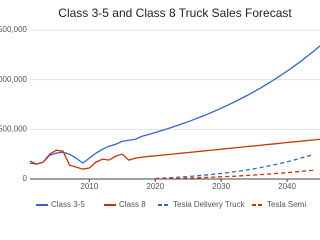 This screenshot has height=240, width=320. I want to click on legend-item: Tesla Semi, so click(279, 204).